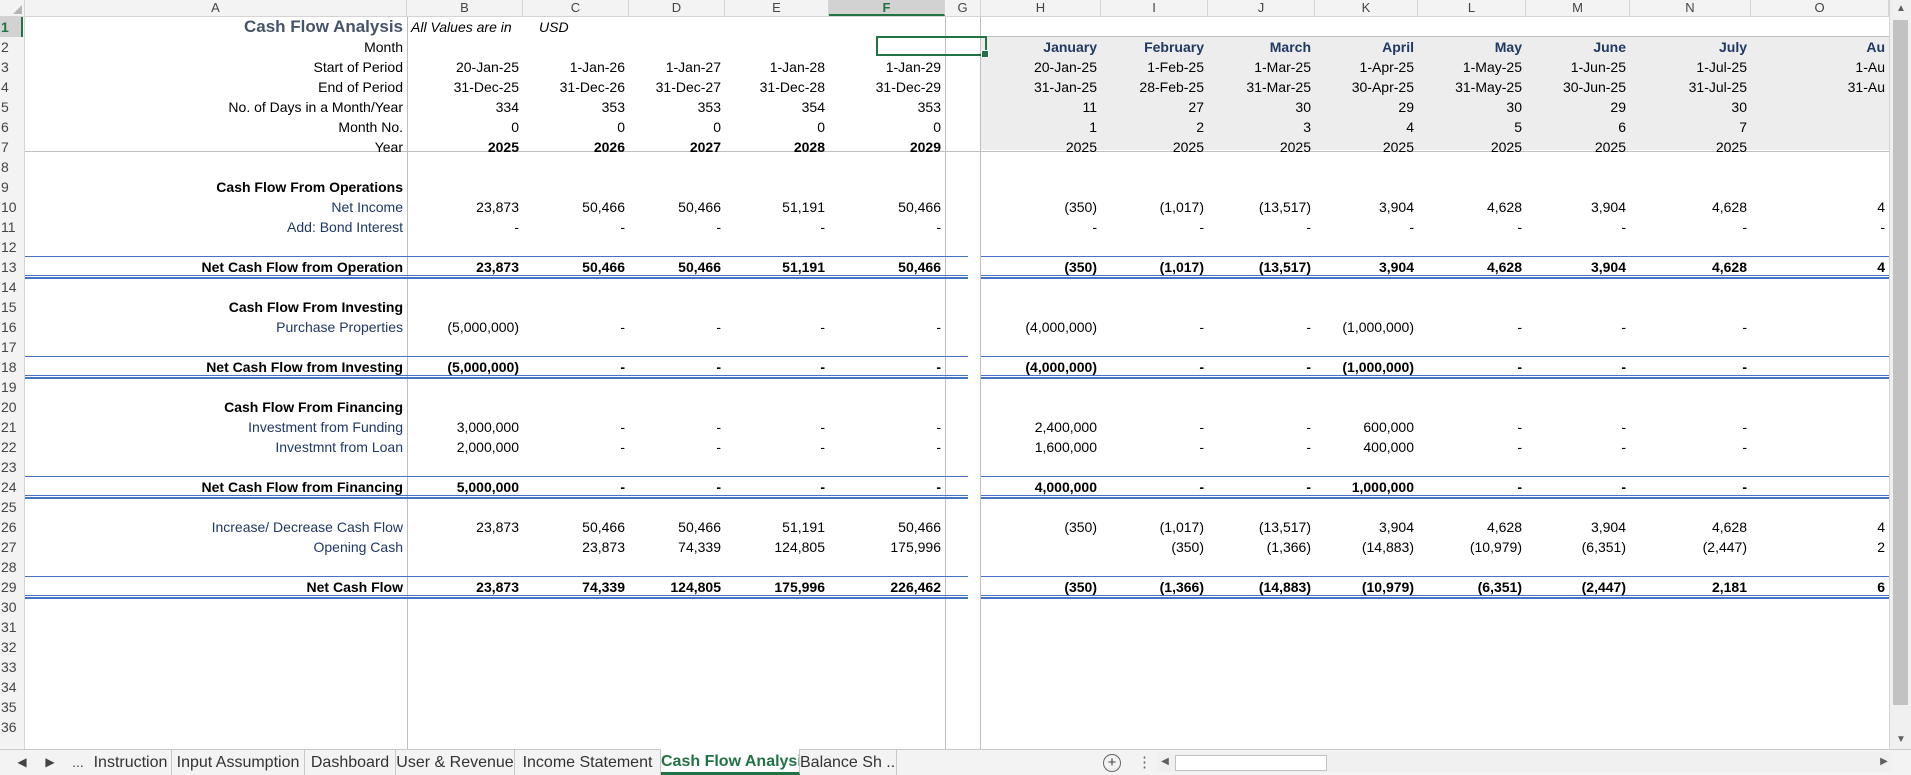 The width and height of the screenshot is (1911, 775). Describe the element at coordinates (315, 307) in the screenshot. I see `section-heading: Cash Flow From Investing` at that location.